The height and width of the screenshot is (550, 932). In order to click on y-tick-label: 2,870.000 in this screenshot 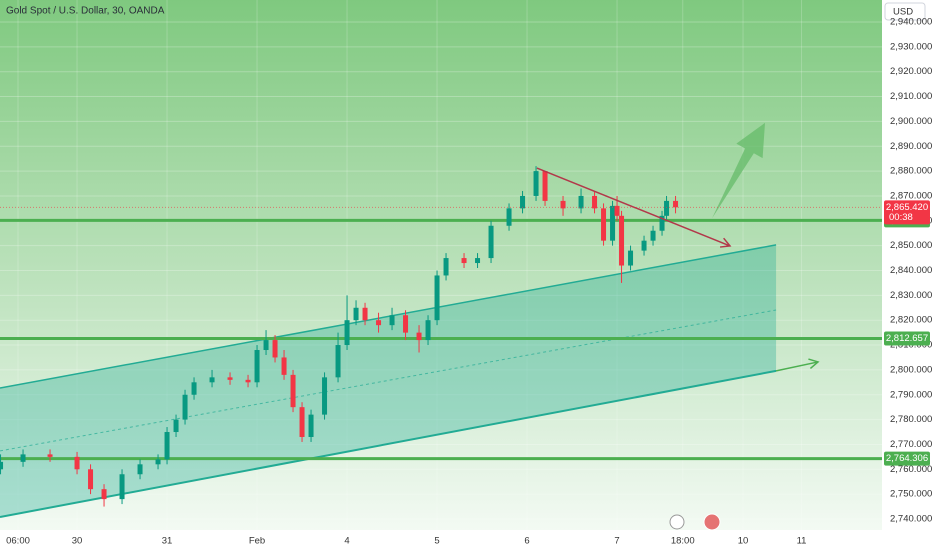, I will do `click(911, 195)`.